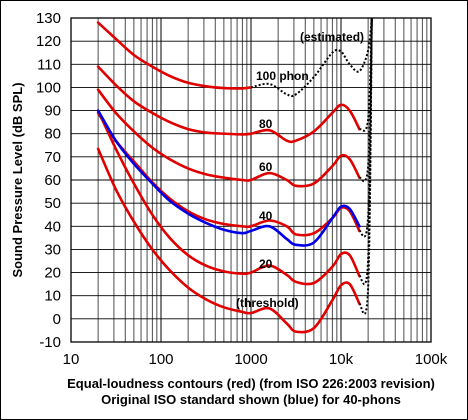  What do you see at coordinates (52, 296) in the screenshot?
I see `y-tick-label: 10` at bounding box center [52, 296].